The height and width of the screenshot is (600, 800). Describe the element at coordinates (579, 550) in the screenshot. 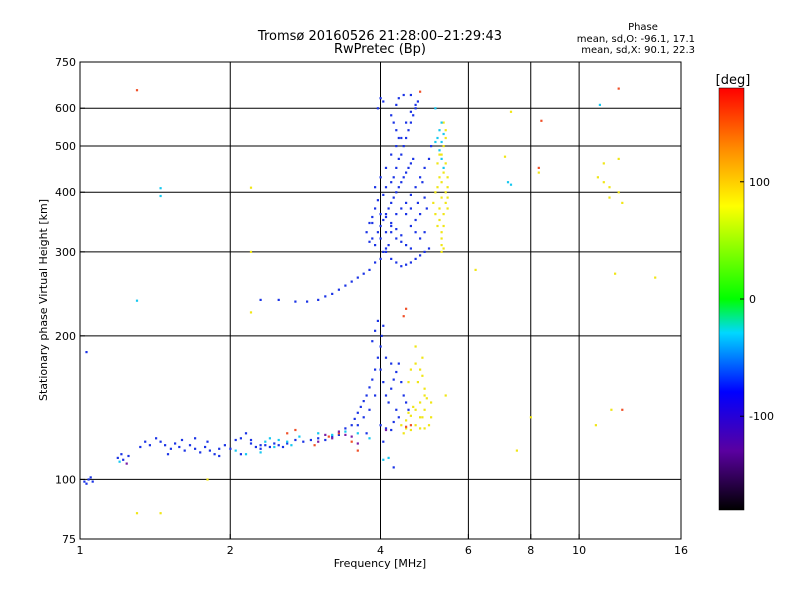

I see `x-tick-label: 10` at that location.